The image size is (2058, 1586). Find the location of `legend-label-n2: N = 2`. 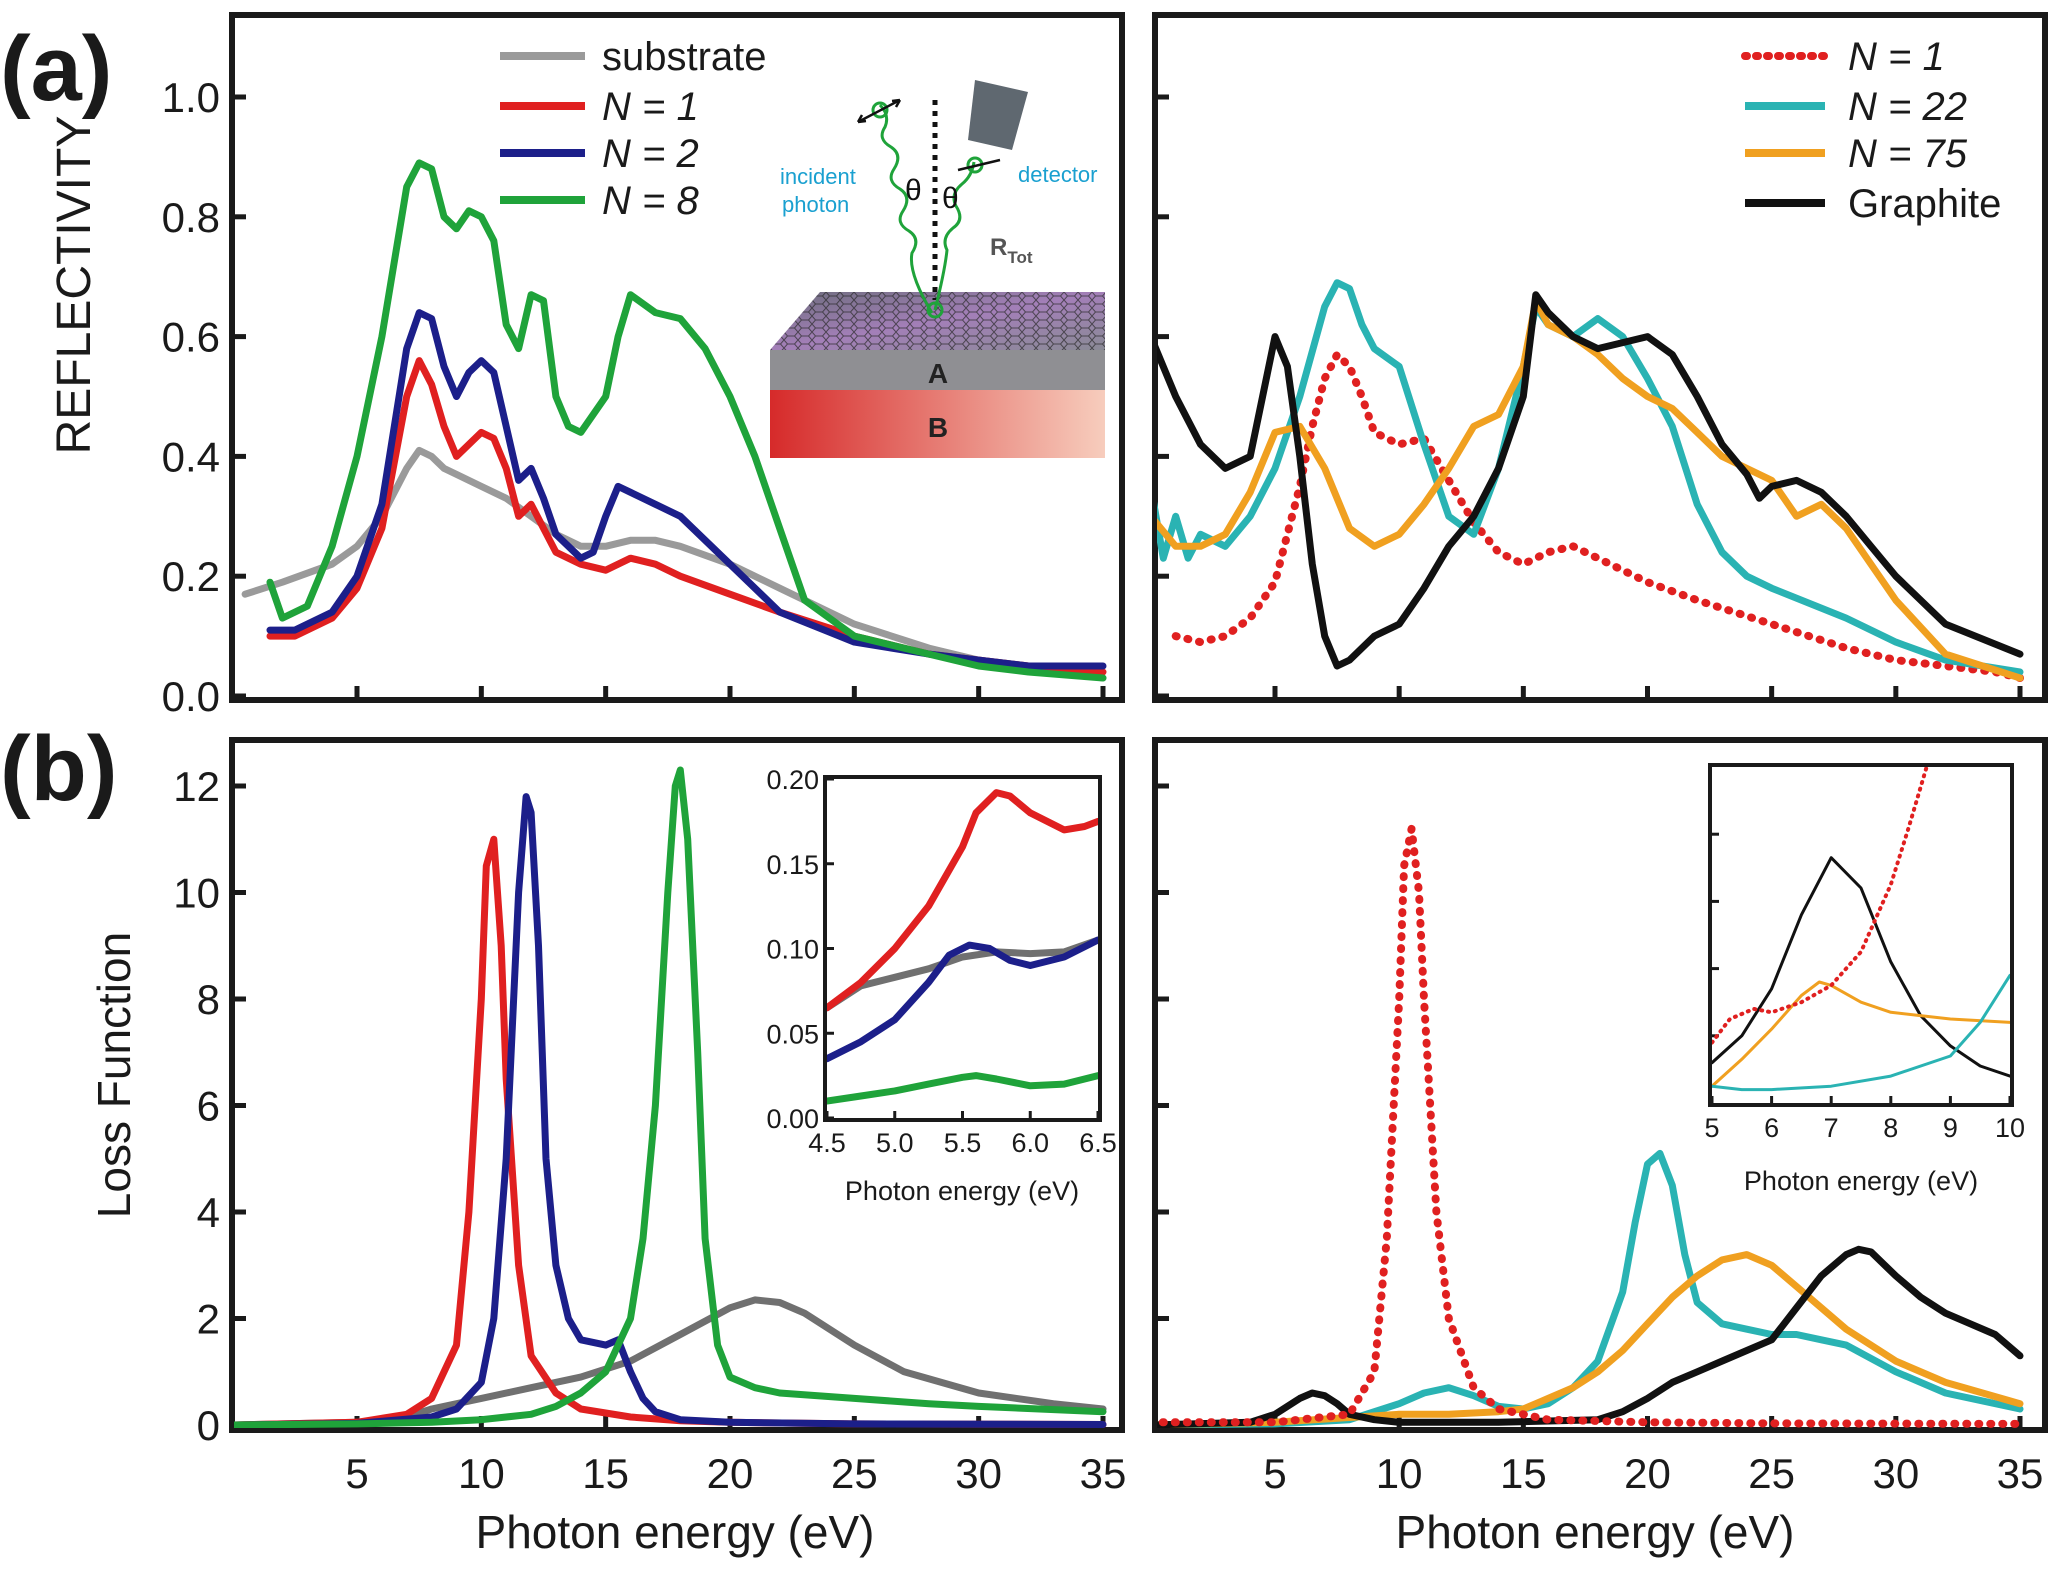

legend-label-n2: N = 2 is located at coordinates (650, 154).